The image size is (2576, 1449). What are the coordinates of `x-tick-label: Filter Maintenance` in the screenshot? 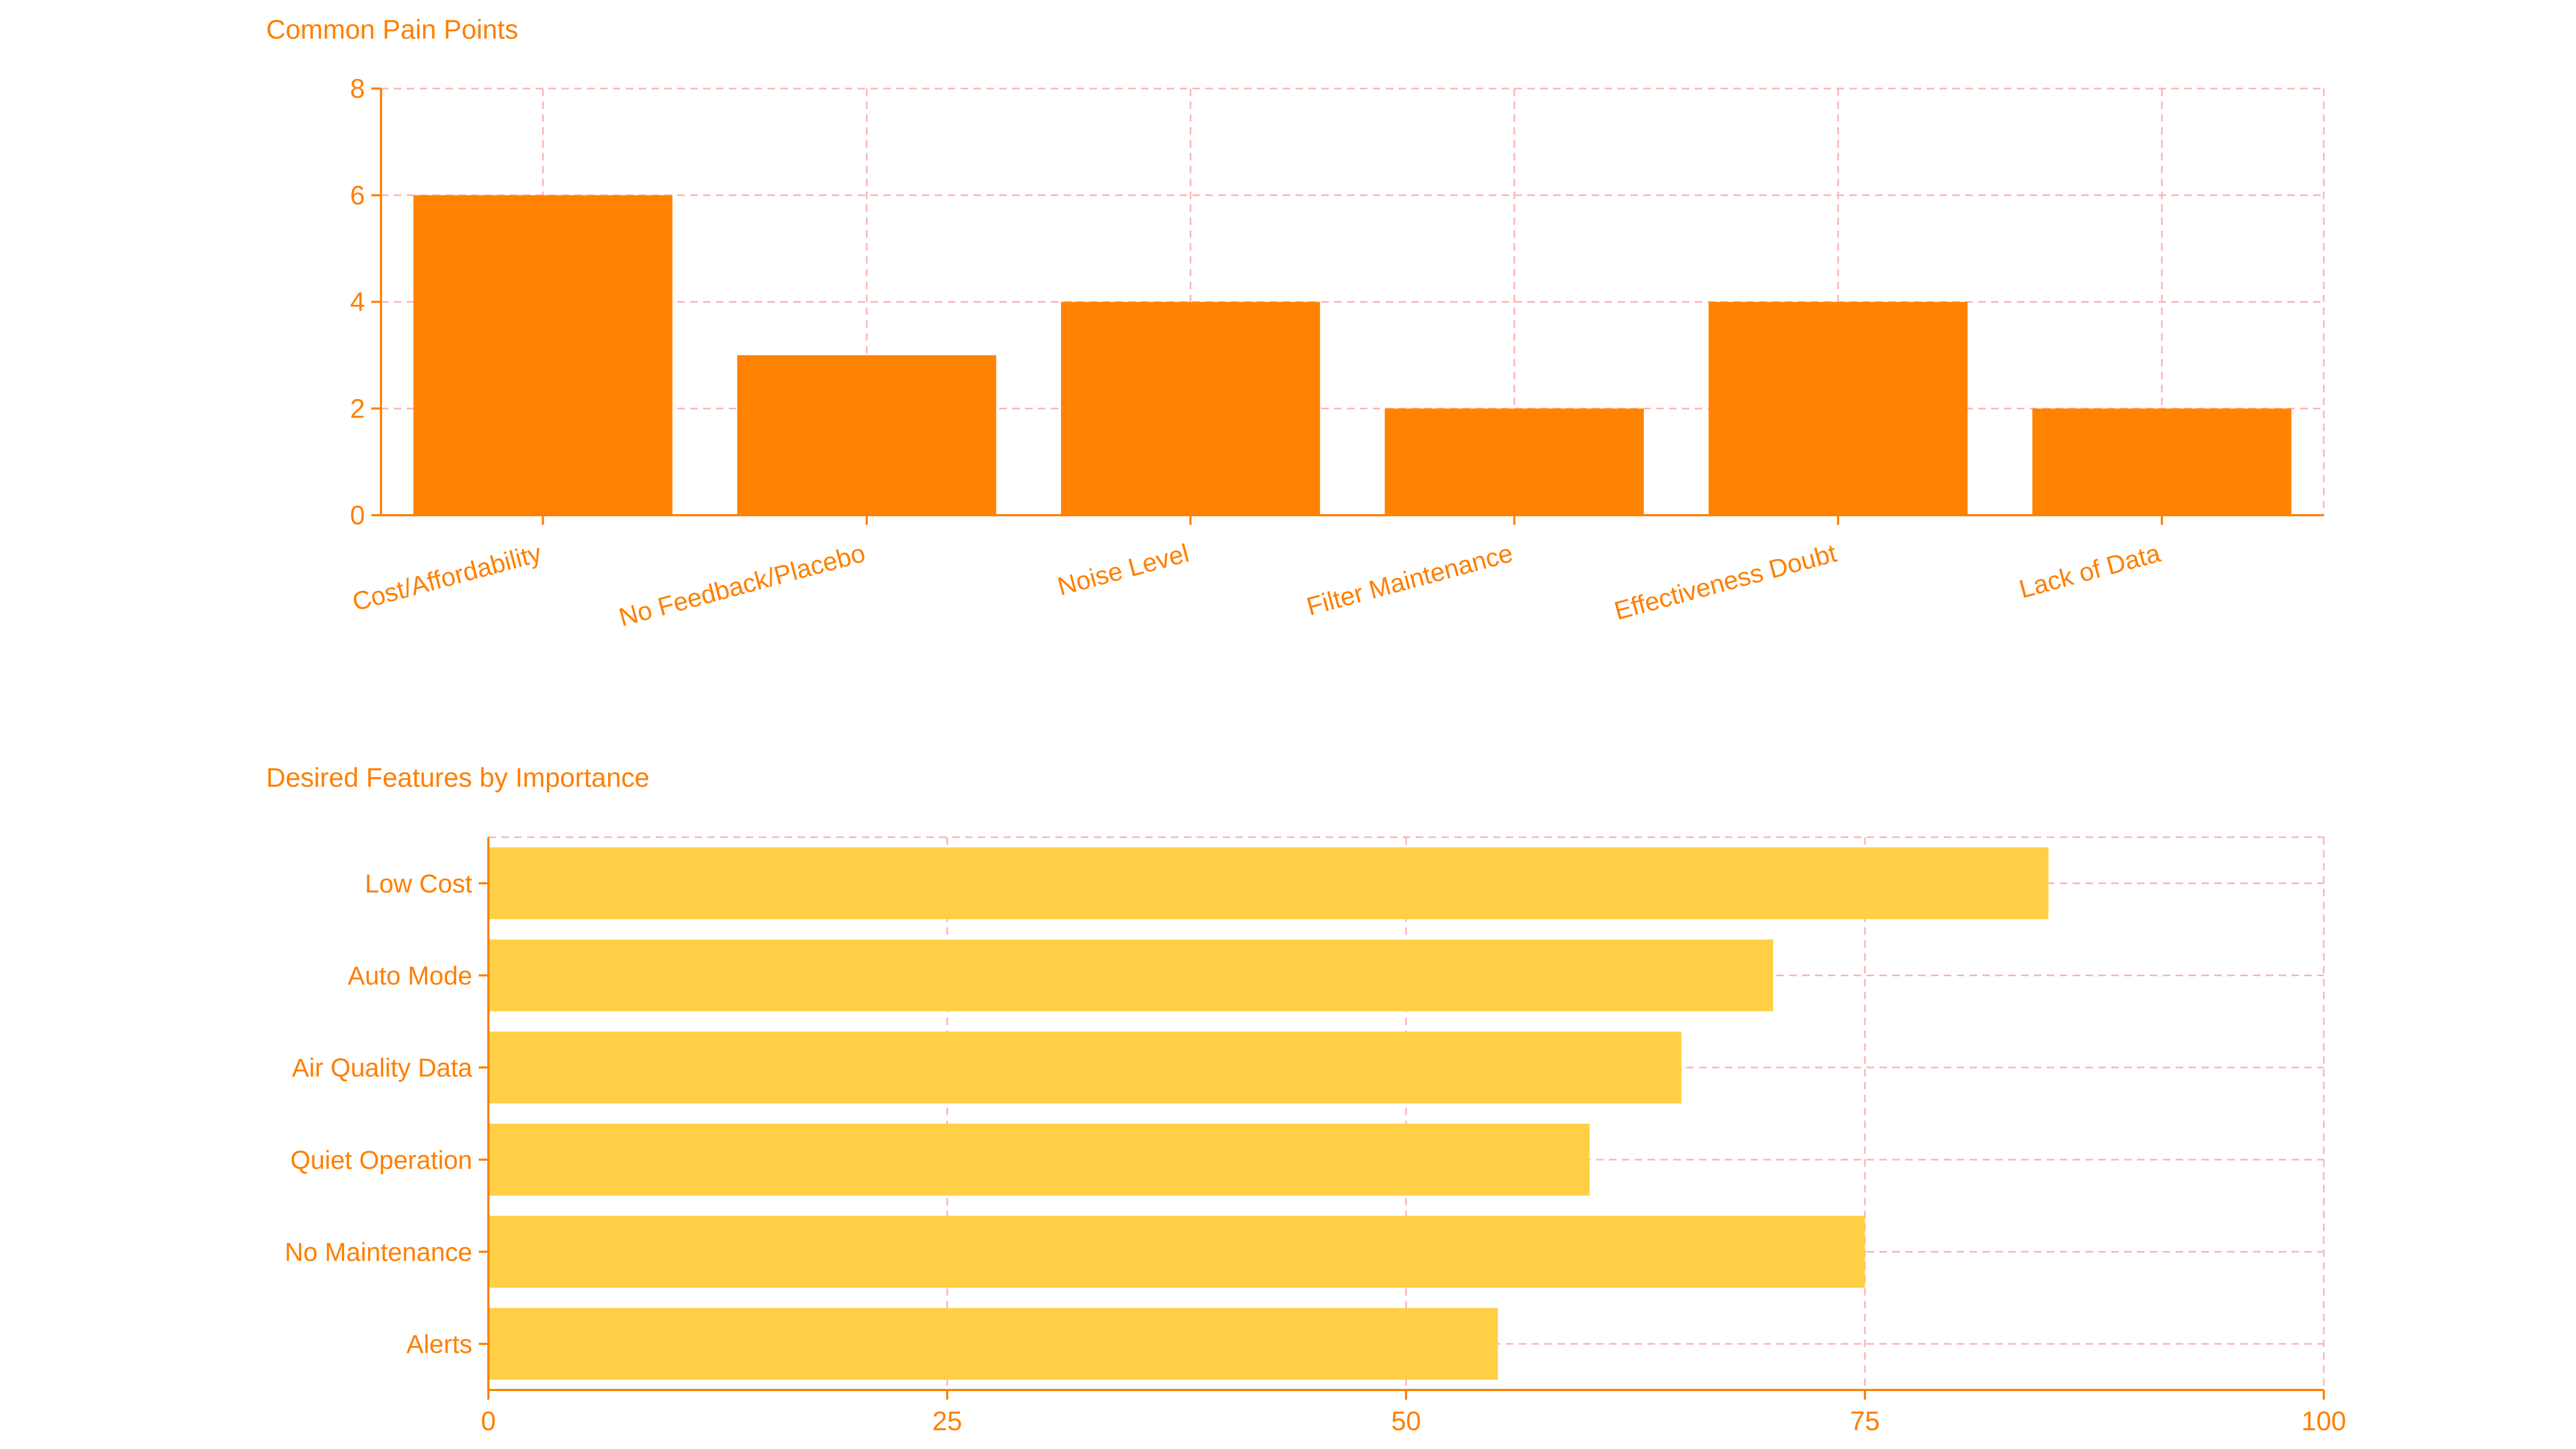 It's located at (1410, 580).